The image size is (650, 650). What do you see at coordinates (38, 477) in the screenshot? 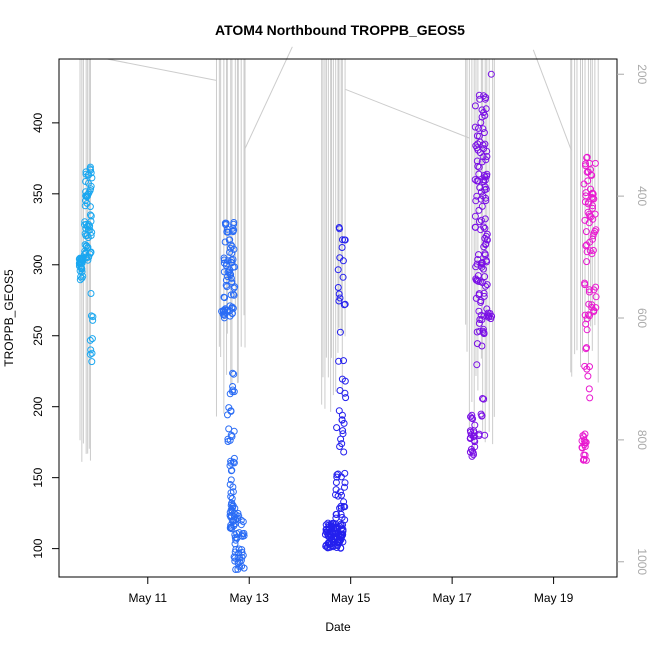
I see `y-tick-label: 150` at bounding box center [38, 477].